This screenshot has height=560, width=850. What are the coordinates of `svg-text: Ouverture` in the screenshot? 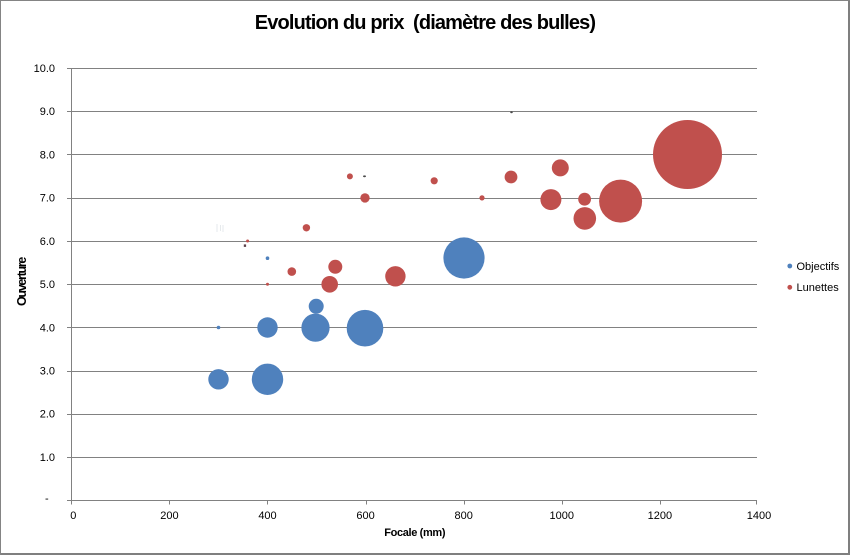 It's located at (22, 281).